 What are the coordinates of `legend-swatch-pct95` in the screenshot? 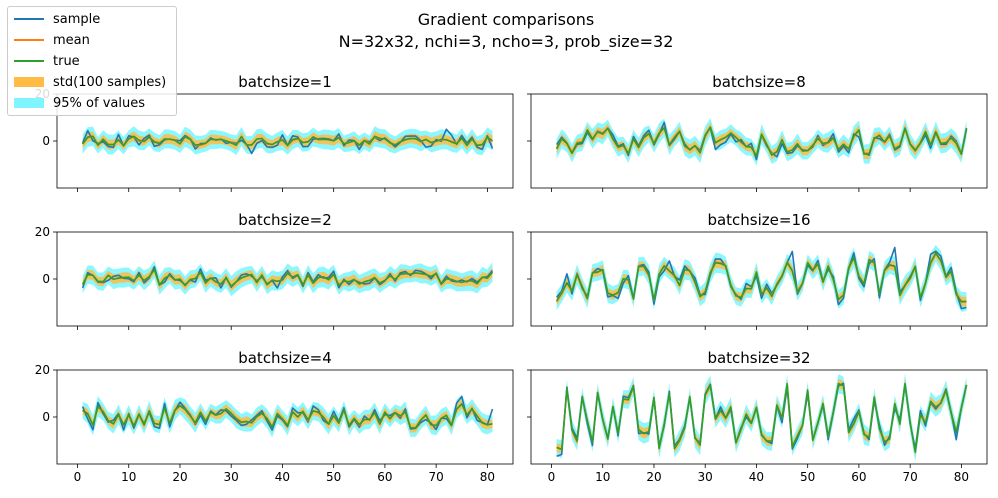 It's located at (29, 103).